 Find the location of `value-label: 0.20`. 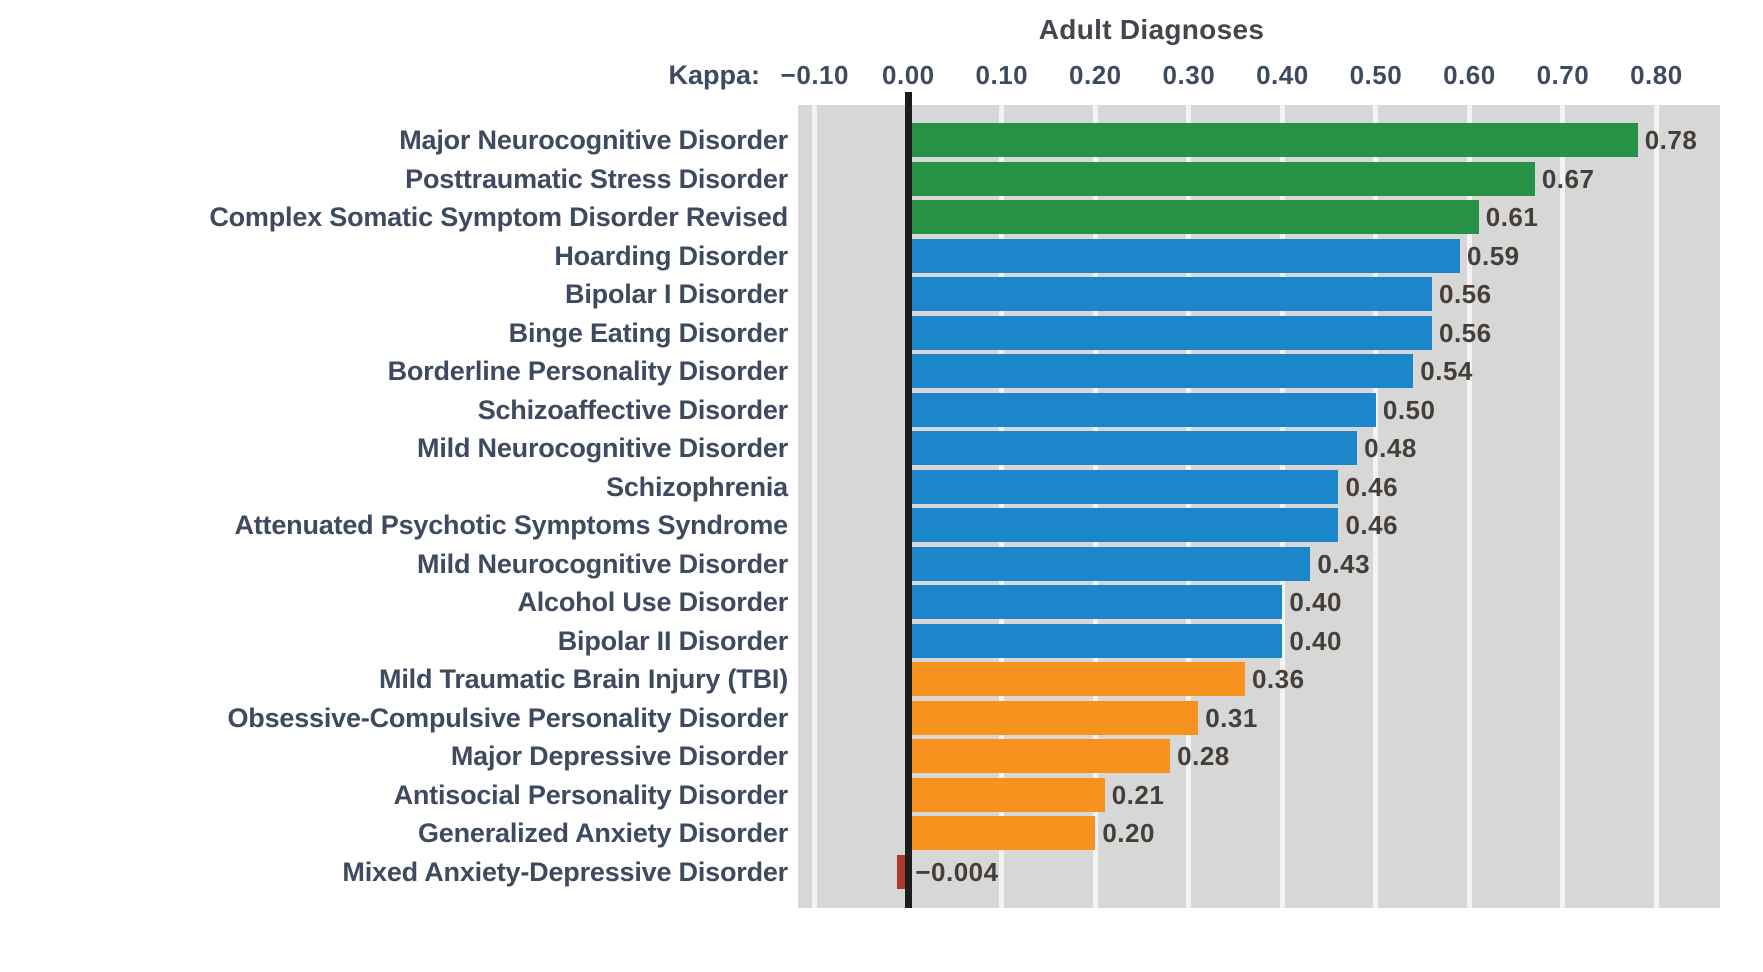

value-label: 0.20 is located at coordinates (1128, 833).